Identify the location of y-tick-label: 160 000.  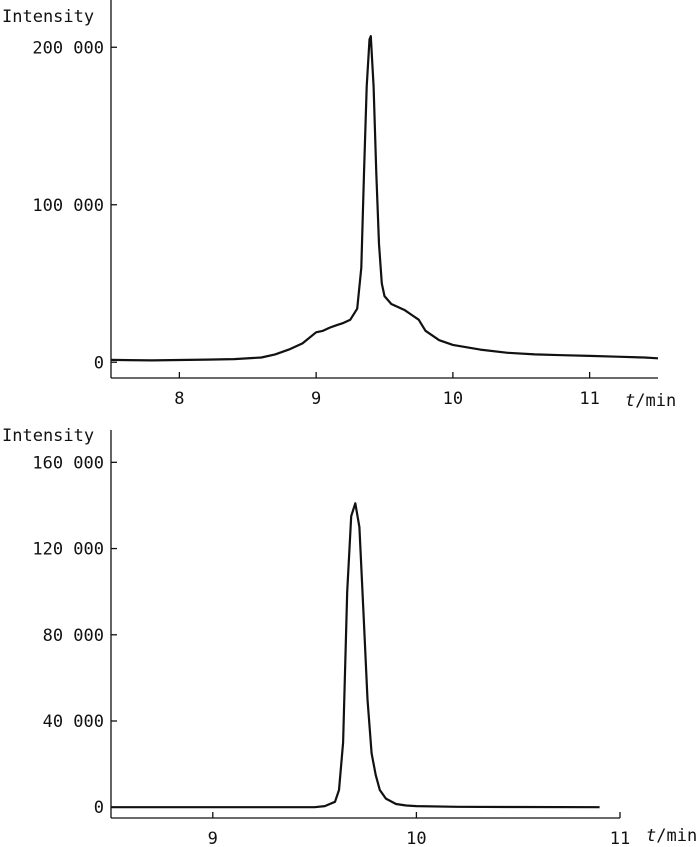
(68, 463).